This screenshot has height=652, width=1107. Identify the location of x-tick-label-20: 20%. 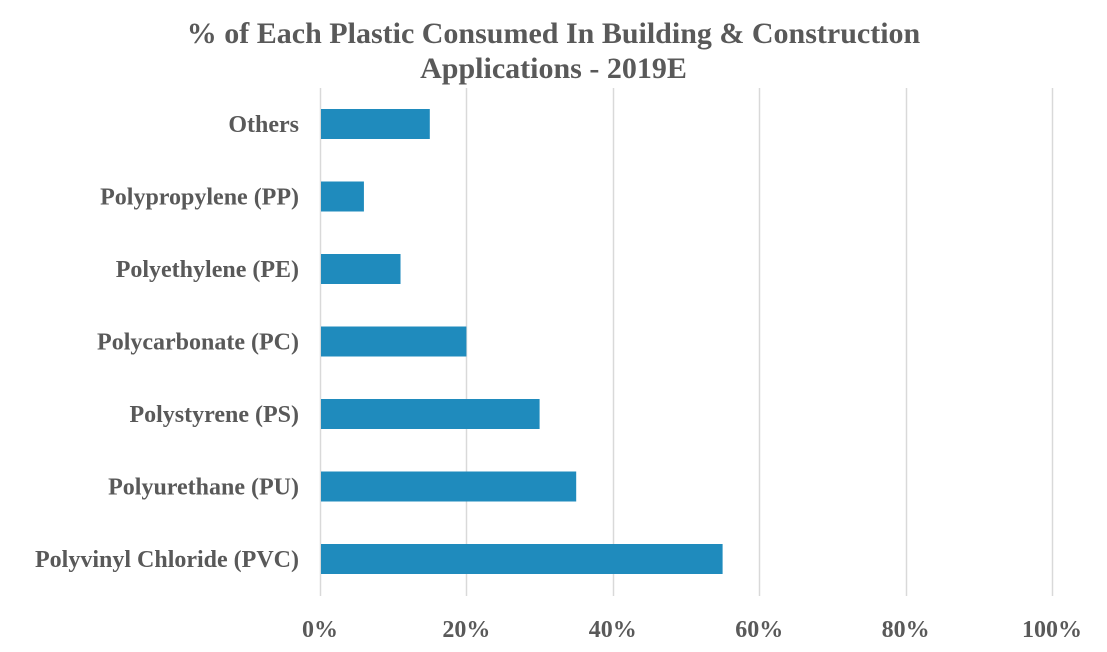
(466, 630).